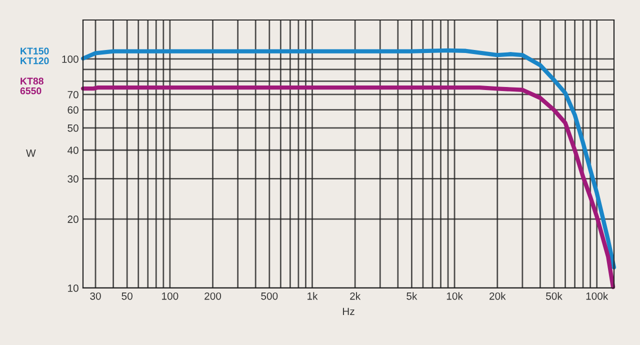 The image size is (640, 345). What do you see at coordinates (31, 153) in the screenshot?
I see `y-axis-title: W` at bounding box center [31, 153].